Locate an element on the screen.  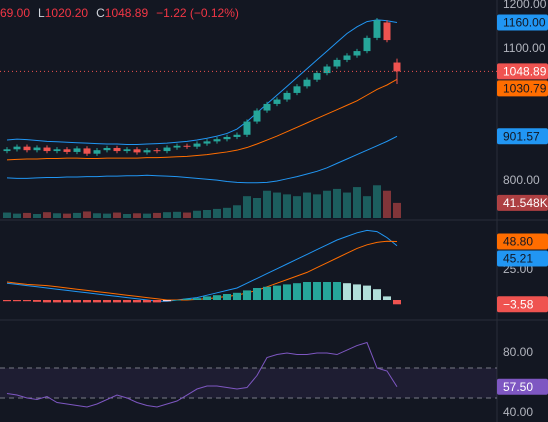
header-value: 1020.20 is located at coordinates (67, 13).